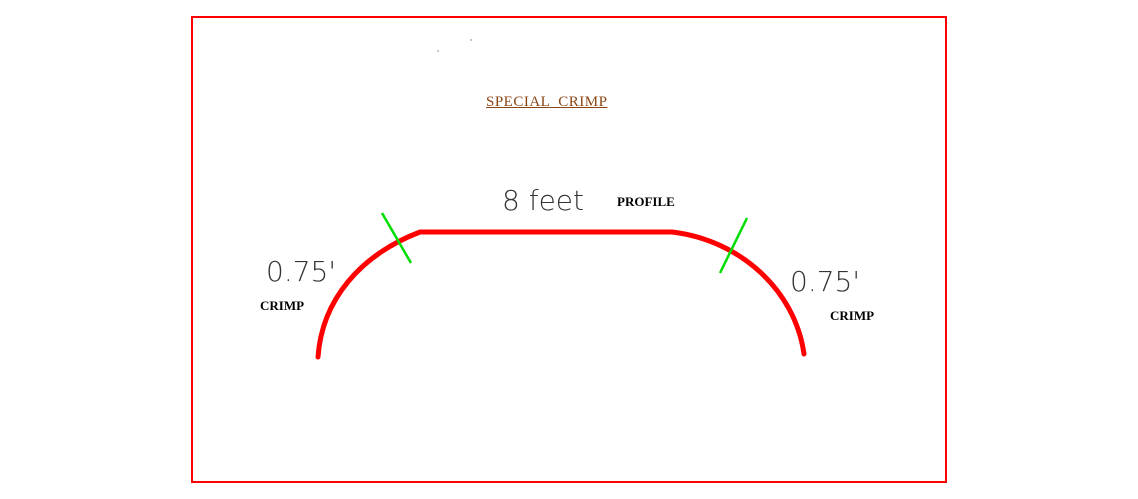 The image size is (1138, 499). I want to click on middle-length-label: 8 feet, so click(543, 200).